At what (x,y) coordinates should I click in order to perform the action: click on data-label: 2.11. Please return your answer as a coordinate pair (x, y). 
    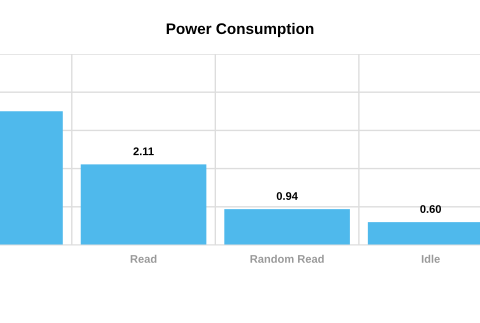
    Looking at the image, I should click on (143, 151).